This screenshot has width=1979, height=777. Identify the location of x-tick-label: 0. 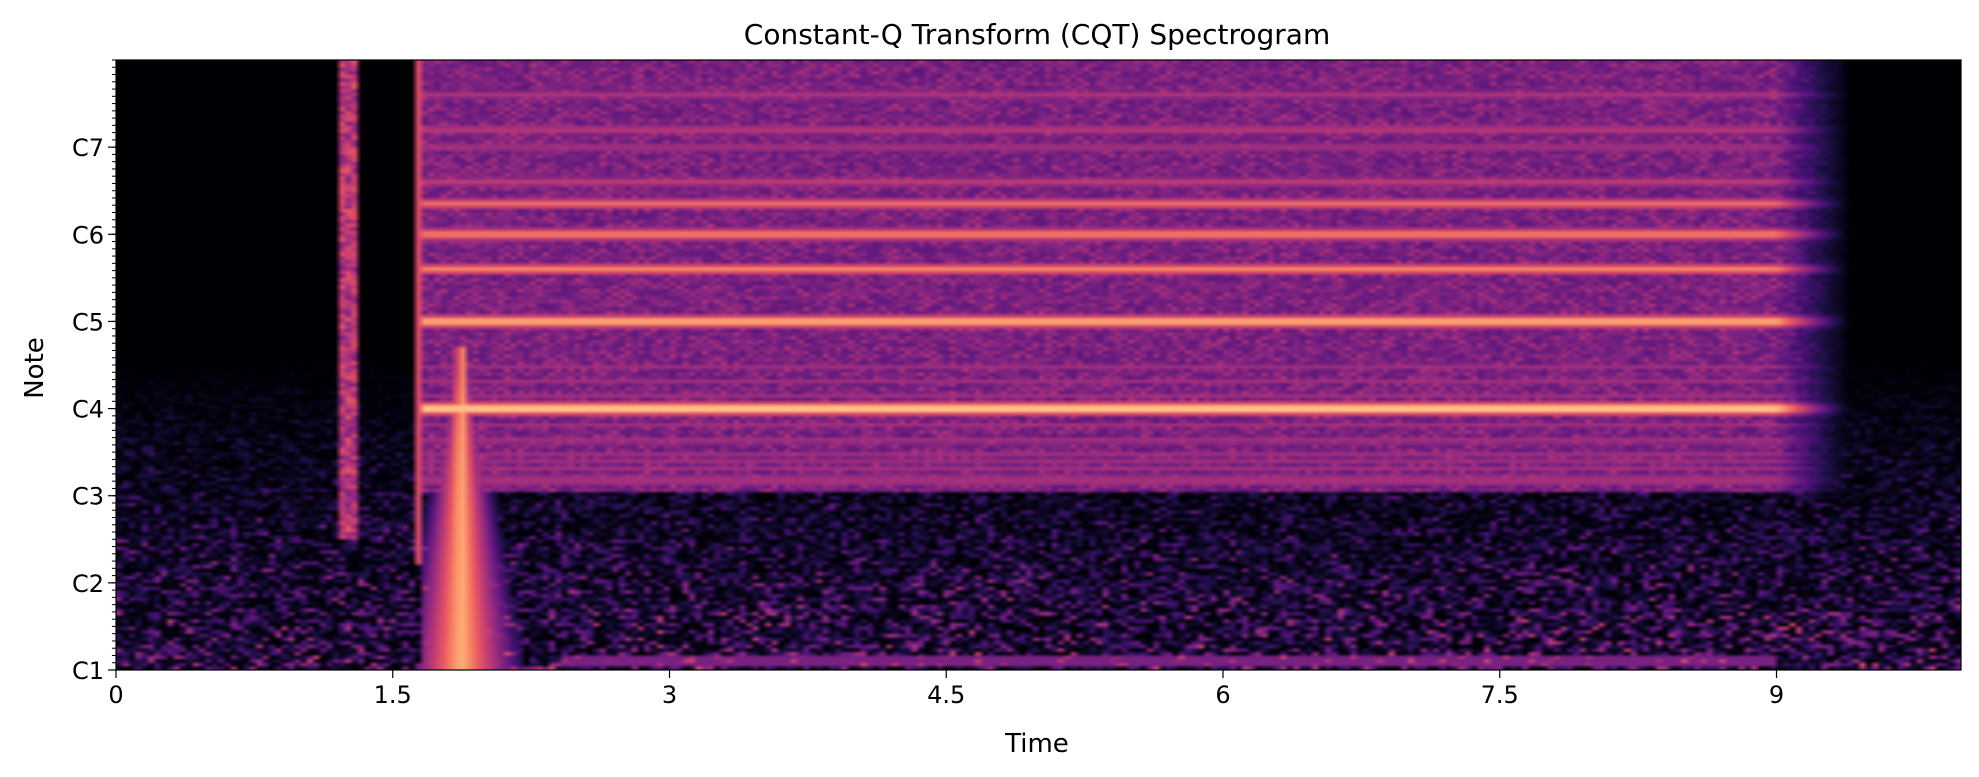
(115, 695).